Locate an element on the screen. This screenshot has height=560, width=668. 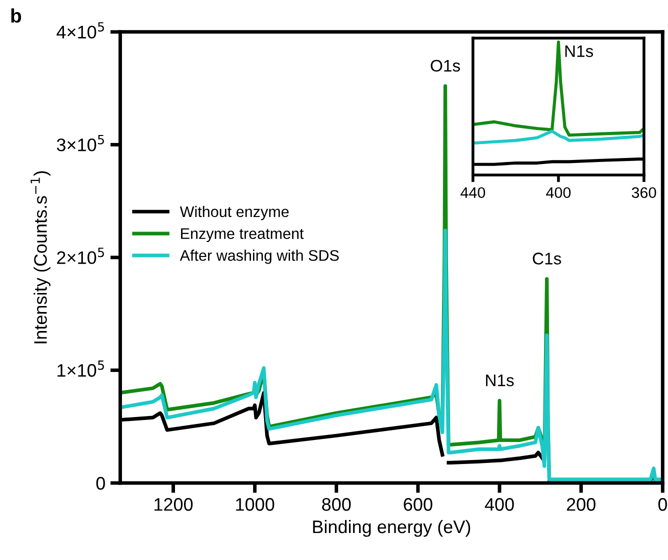
x-tick-label: 440 is located at coordinates (473, 192).